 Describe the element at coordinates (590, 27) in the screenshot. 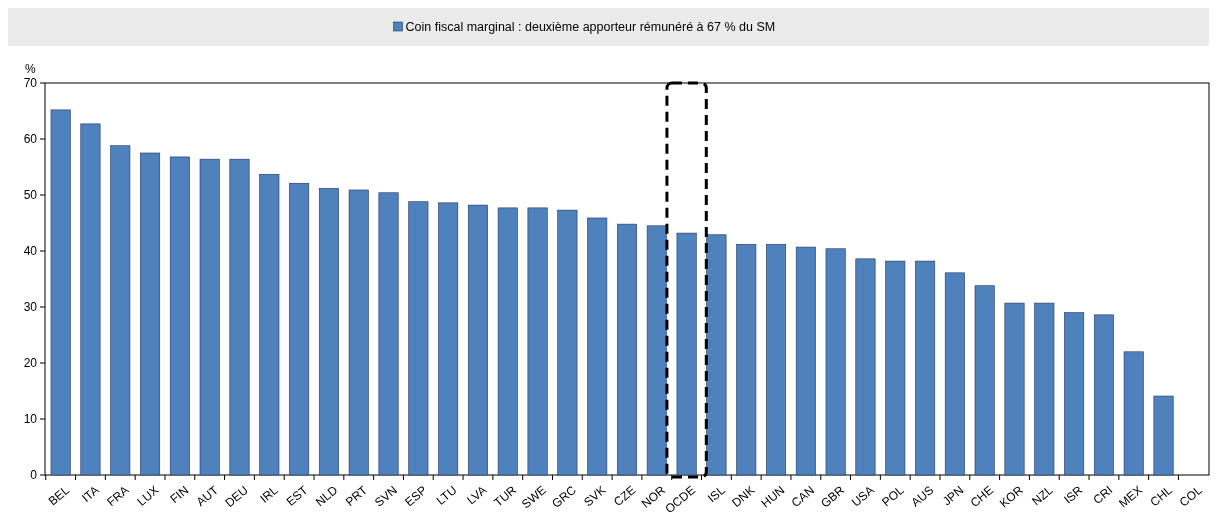

I see `legend-label: Coin fiscal marginal : deuxième apporteur rémunéré à 67 % du SM` at that location.